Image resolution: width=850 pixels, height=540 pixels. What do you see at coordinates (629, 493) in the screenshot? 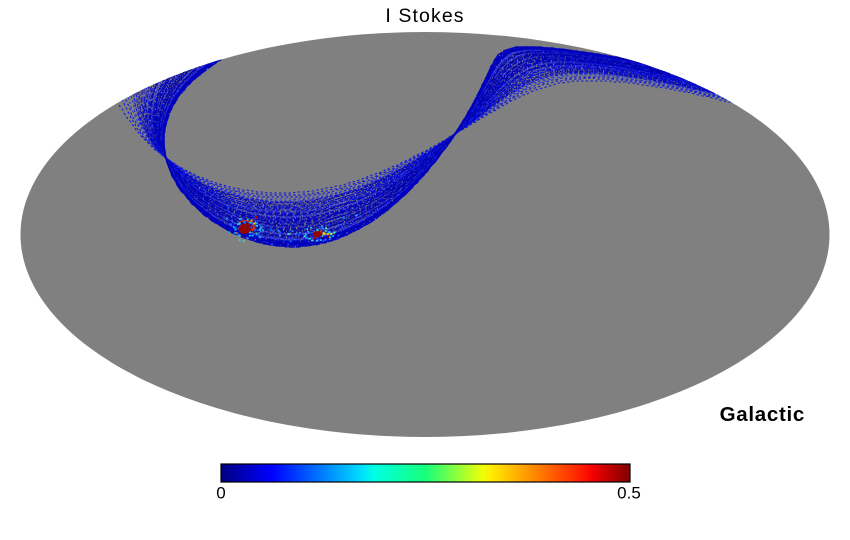
I see `svg-text: 0.5` at bounding box center [629, 493].